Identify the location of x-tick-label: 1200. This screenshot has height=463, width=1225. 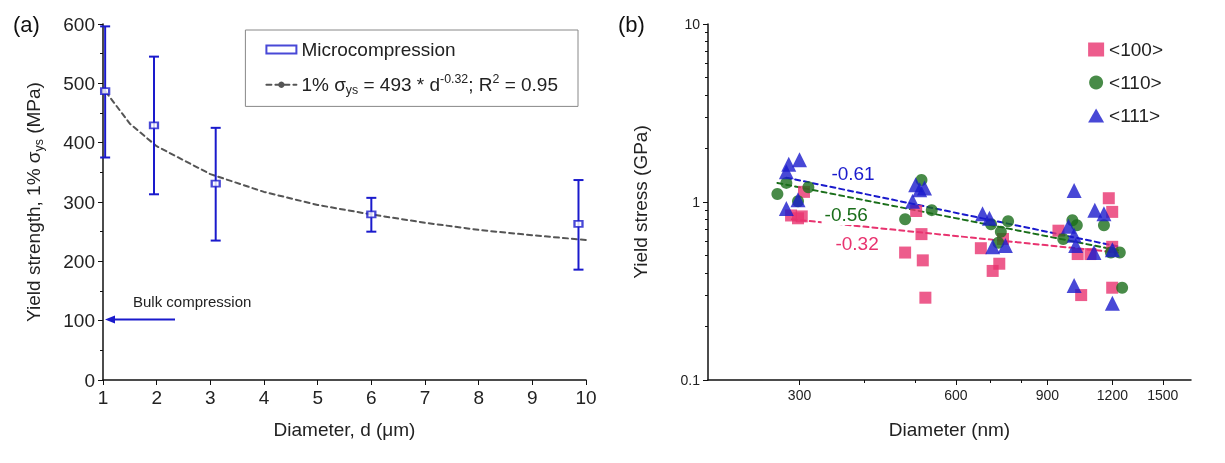
(1112, 395).